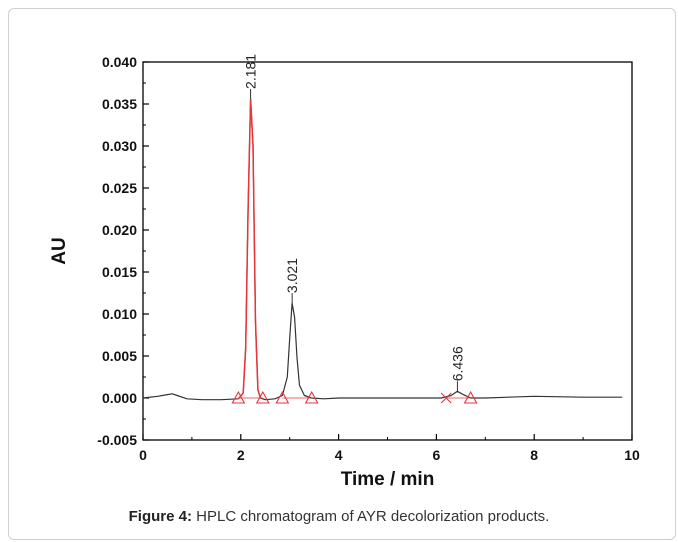 This screenshot has width=678, height=542. Describe the element at coordinates (119, 314) in the screenshot. I see `y-tick-label: 0.010` at that location.